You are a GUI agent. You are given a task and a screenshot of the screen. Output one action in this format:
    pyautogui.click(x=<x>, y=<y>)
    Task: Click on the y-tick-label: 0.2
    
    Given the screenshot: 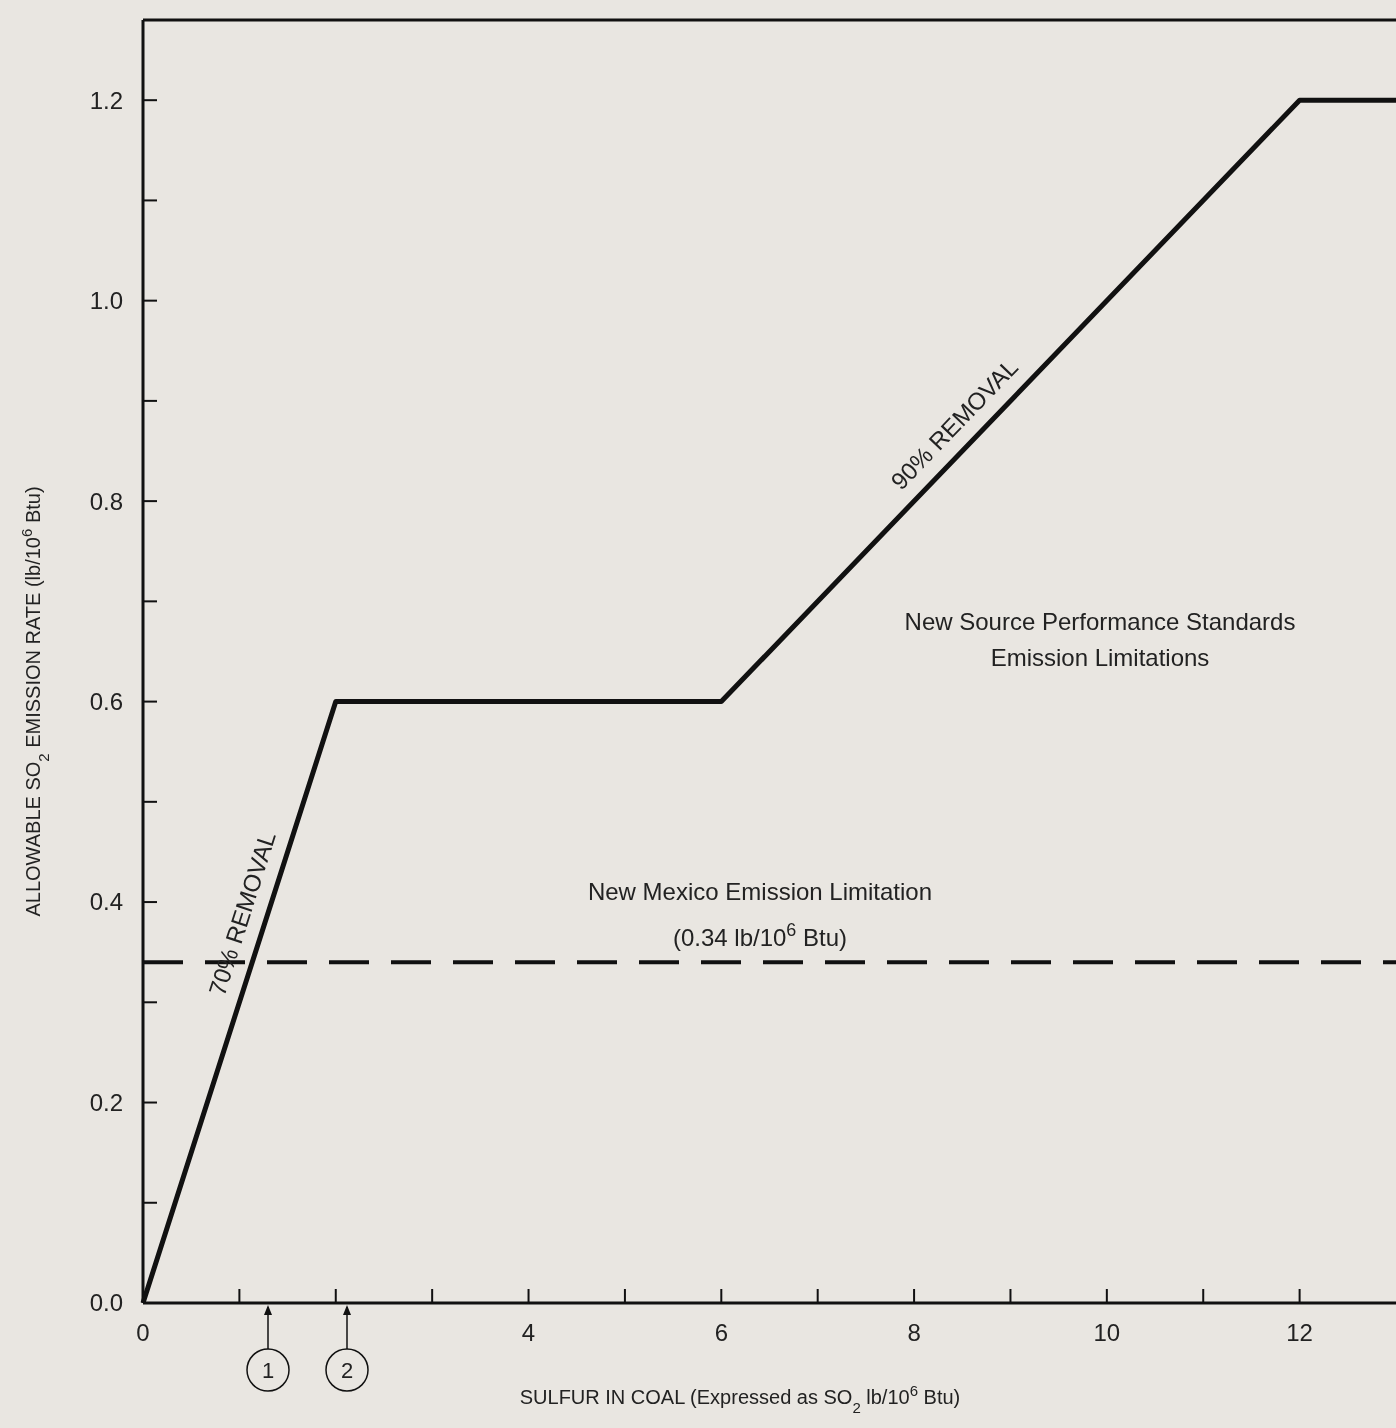 What is the action you would take?
    pyautogui.click(x=106, y=1102)
    